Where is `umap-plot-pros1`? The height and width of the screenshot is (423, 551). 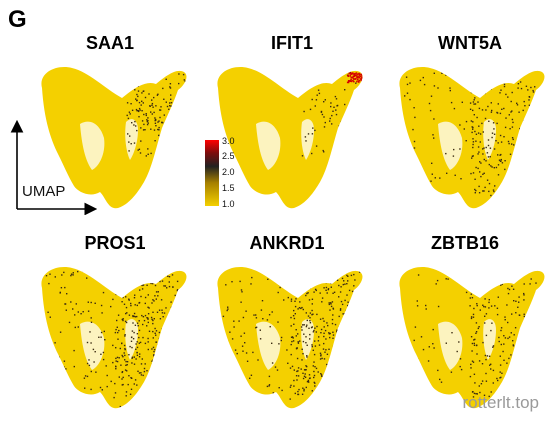 umap-plot-pros1 is located at coordinates (114, 338).